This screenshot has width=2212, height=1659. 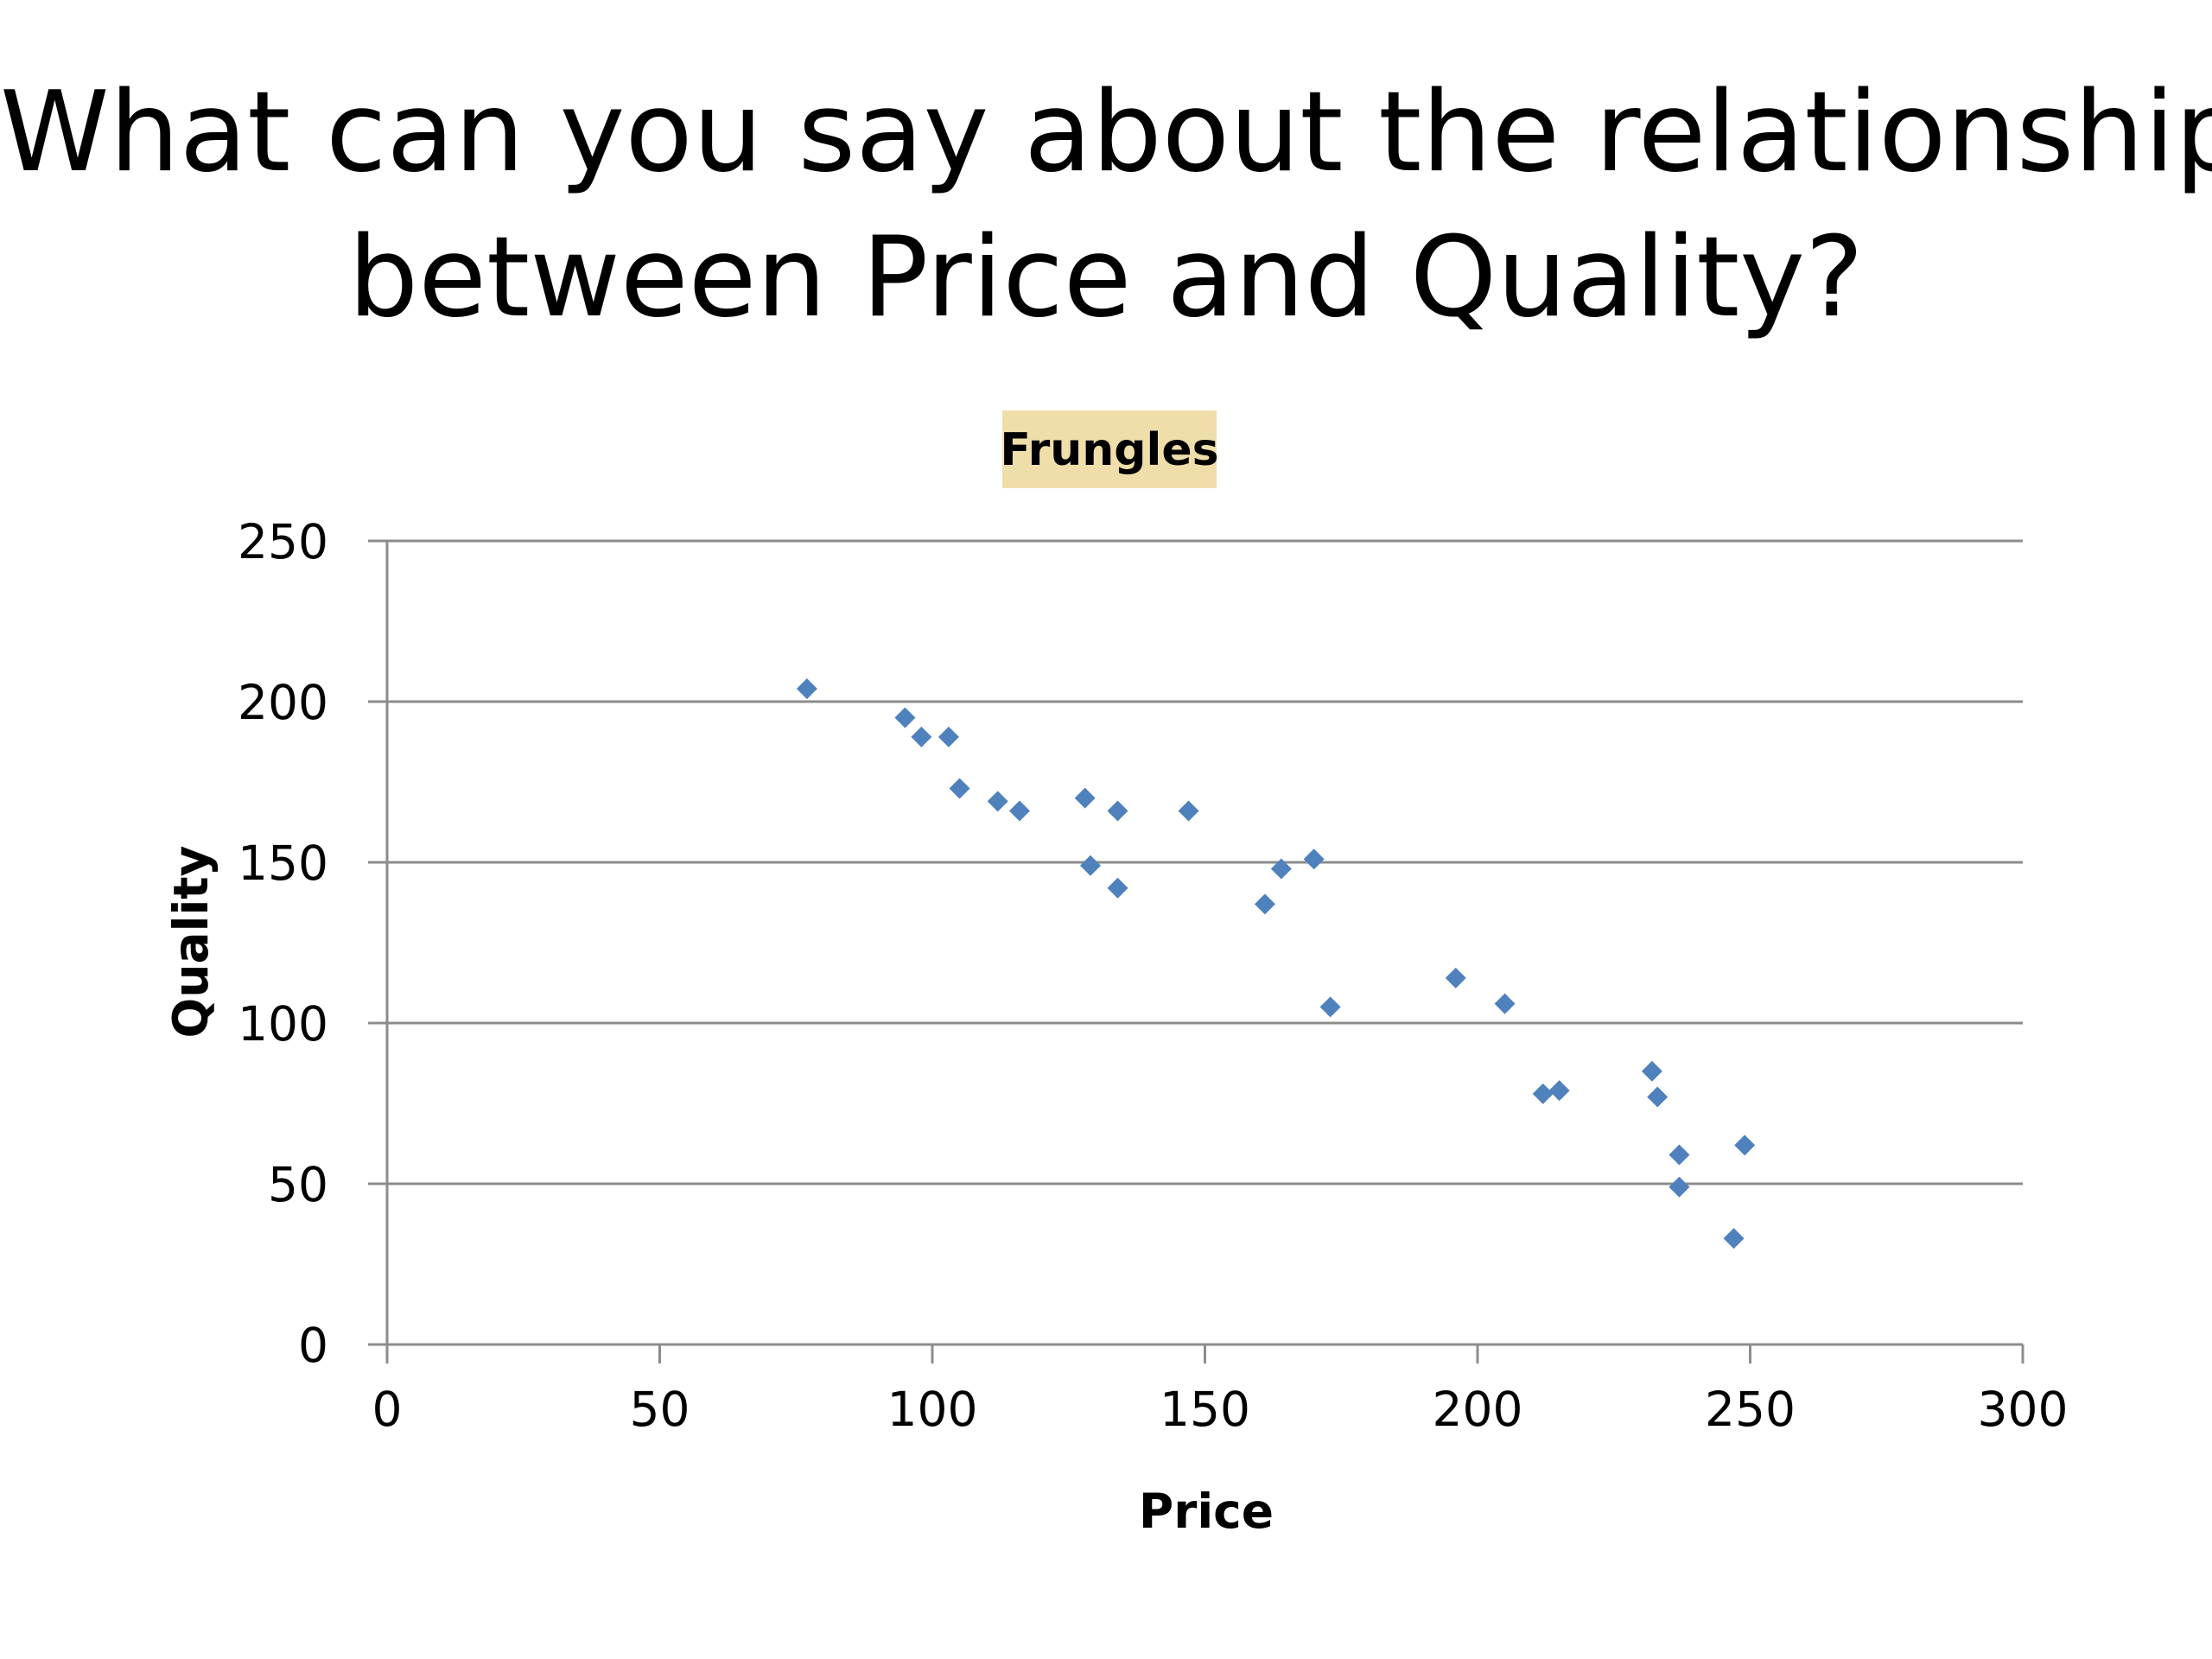 I want to click on x-tick-label: 0, so click(x=387, y=1409).